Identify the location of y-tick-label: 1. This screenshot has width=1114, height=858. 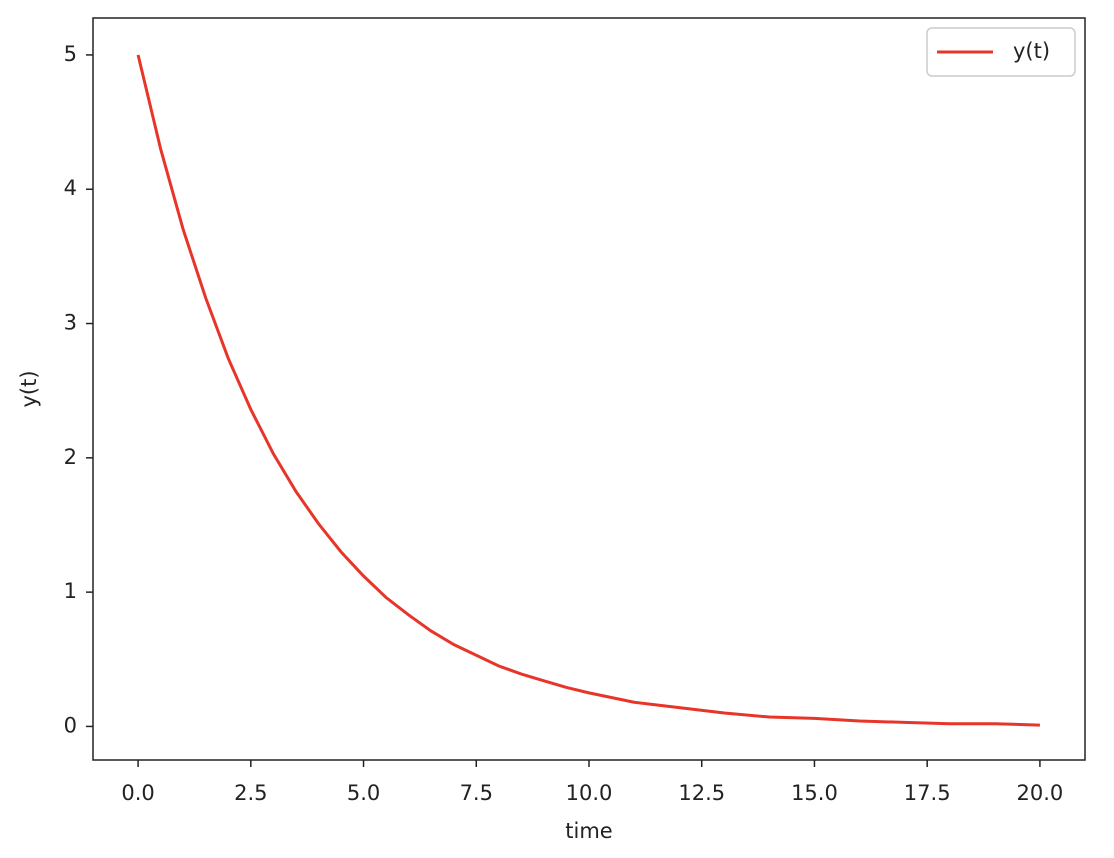
(70, 591).